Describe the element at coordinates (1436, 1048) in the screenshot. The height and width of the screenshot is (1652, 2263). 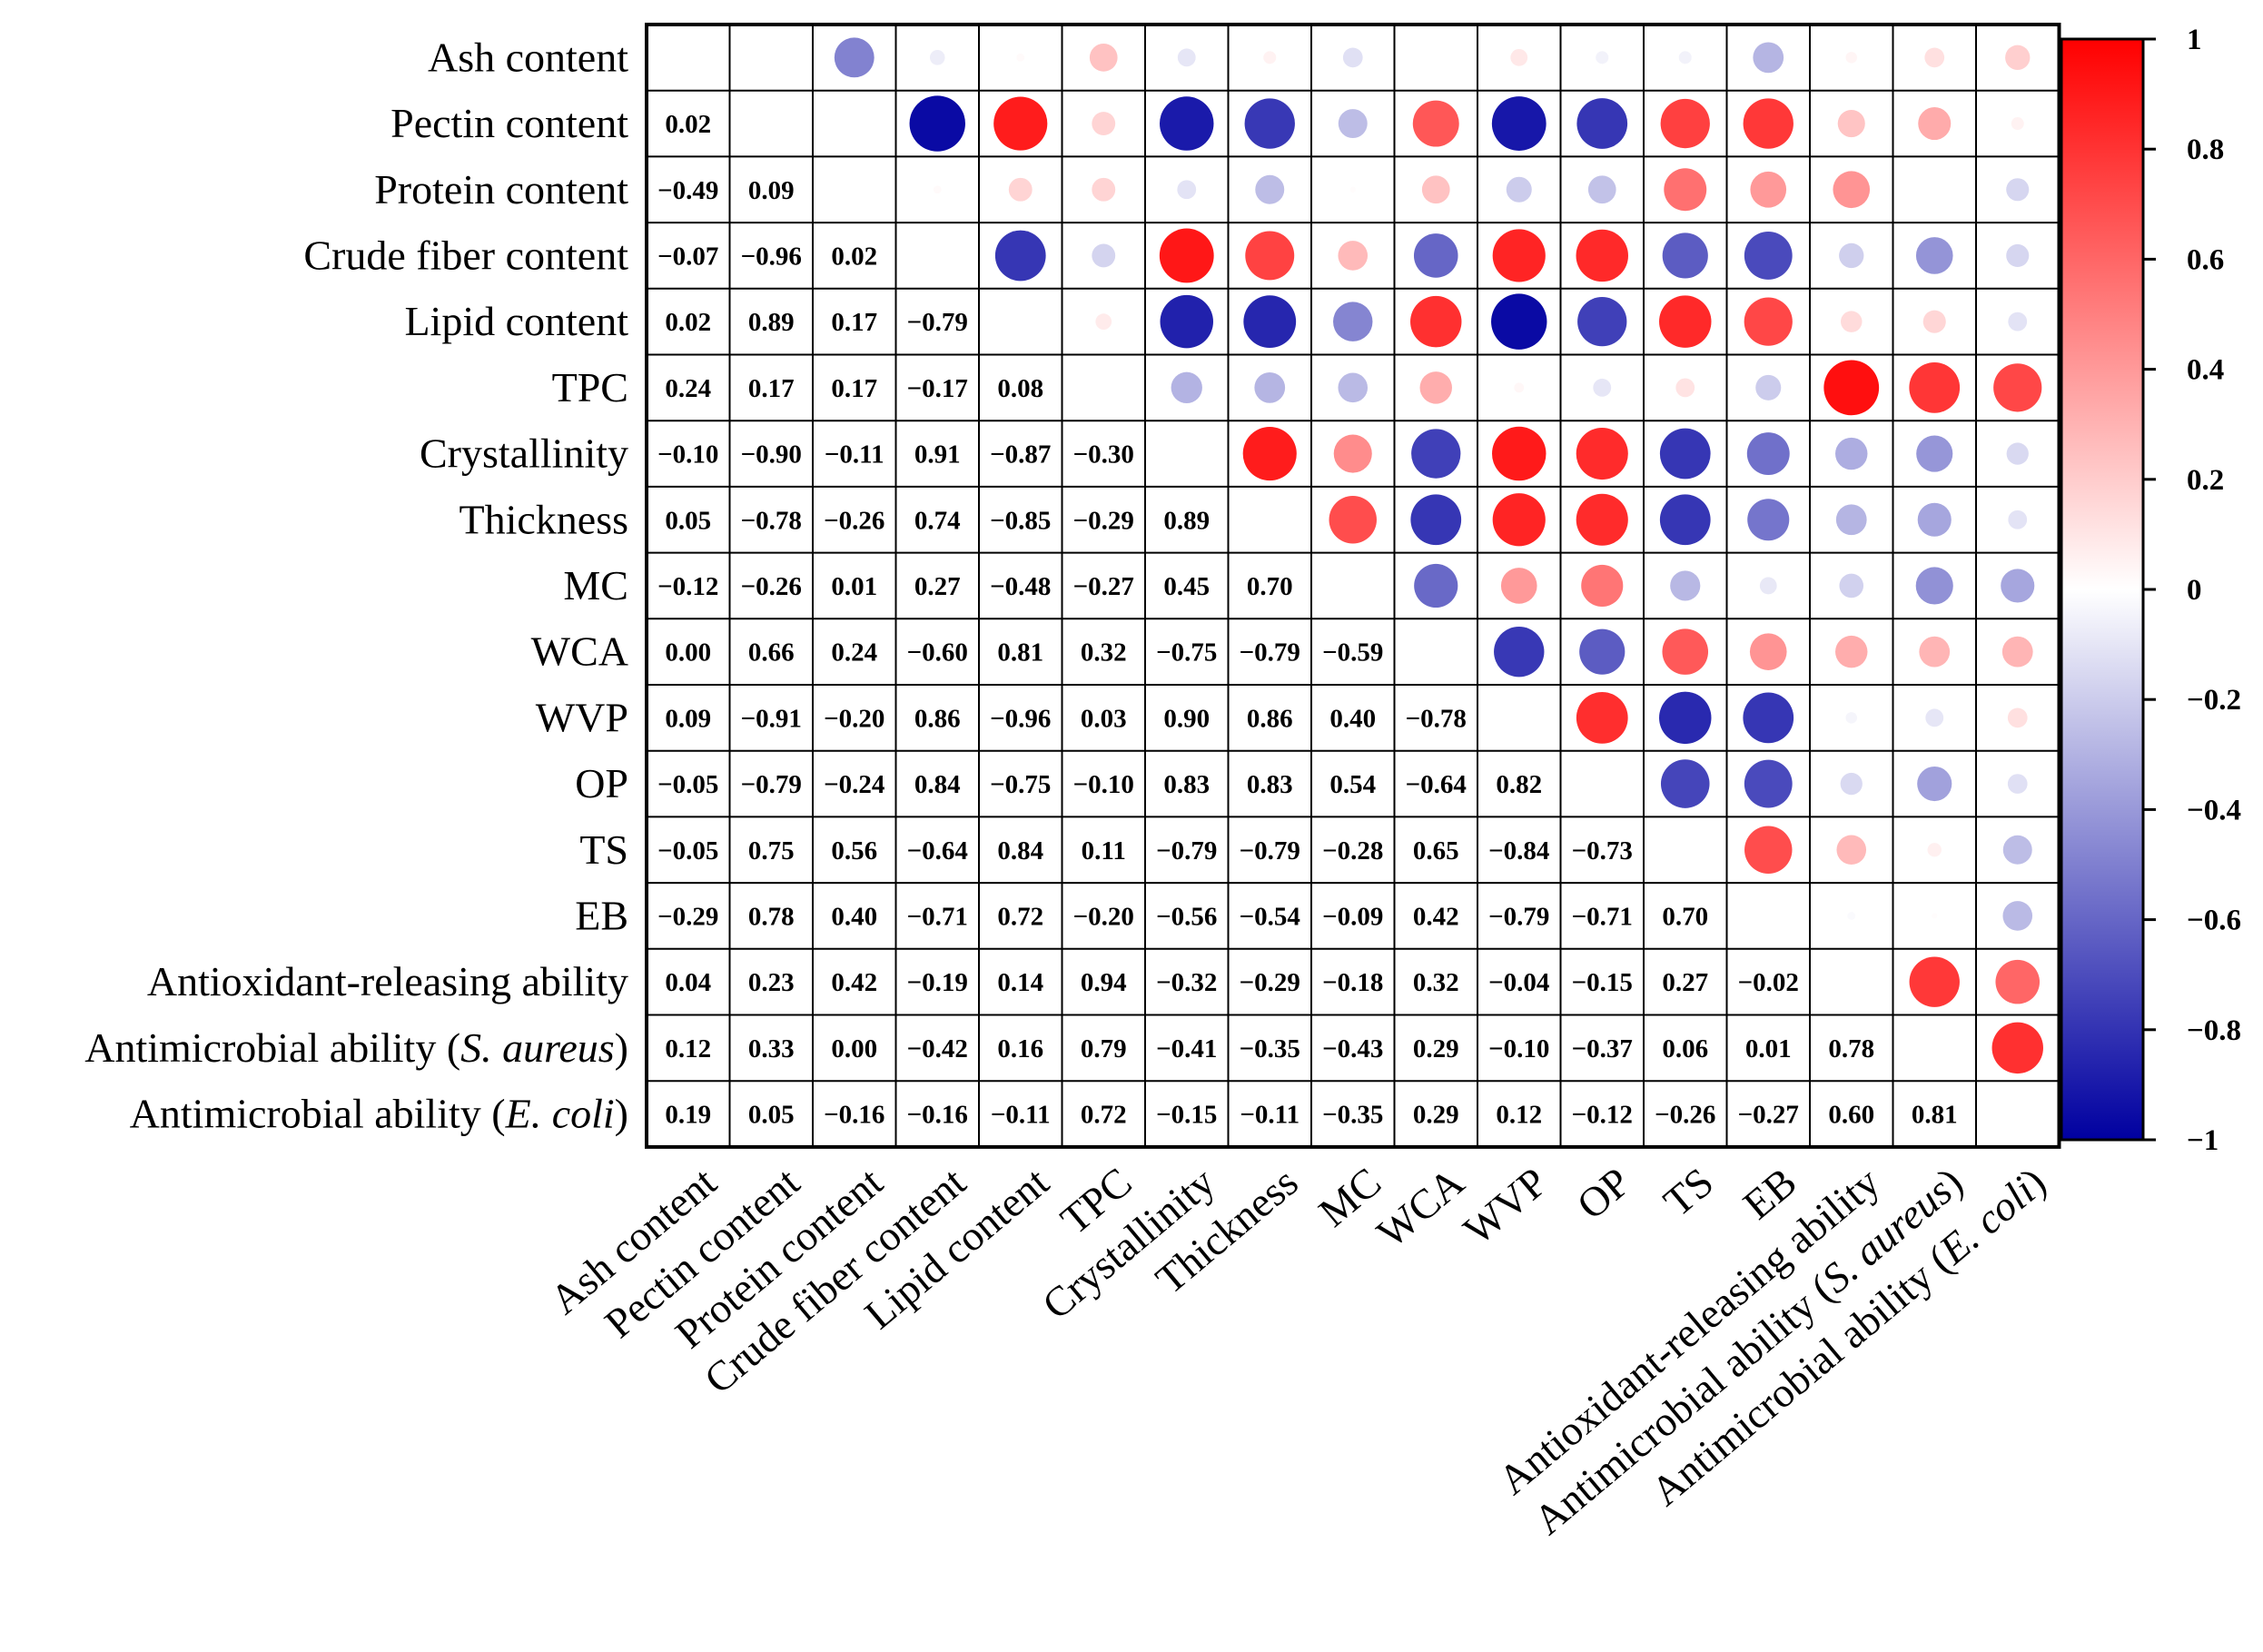
I see `corr-value-15-9: 0.29` at that location.